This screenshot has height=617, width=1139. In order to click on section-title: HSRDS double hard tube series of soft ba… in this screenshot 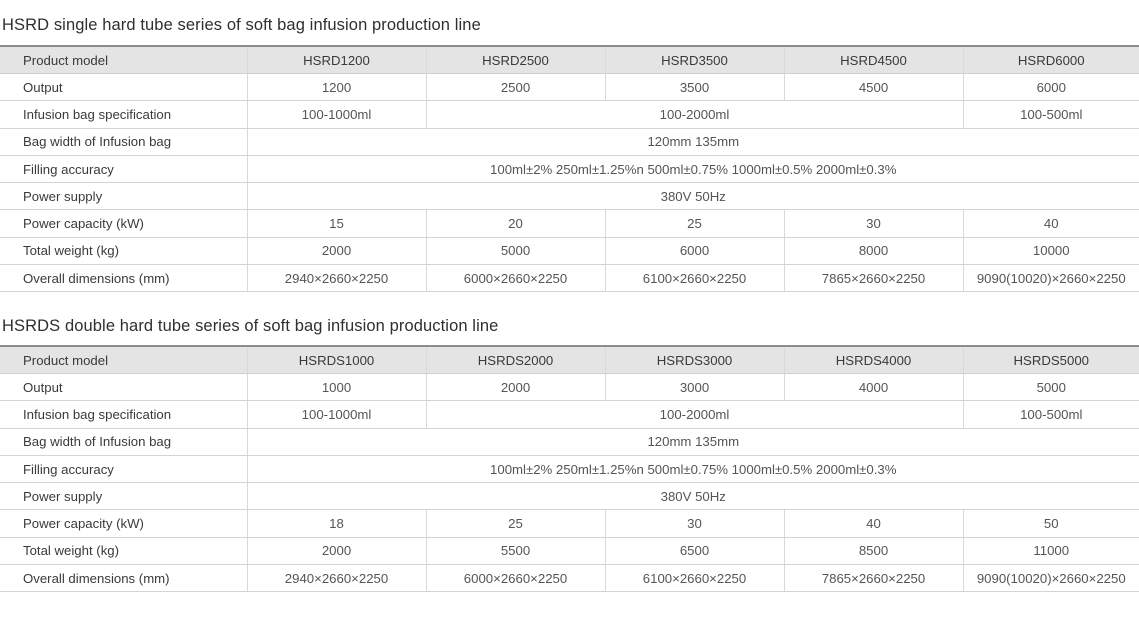, I will do `click(250, 326)`.